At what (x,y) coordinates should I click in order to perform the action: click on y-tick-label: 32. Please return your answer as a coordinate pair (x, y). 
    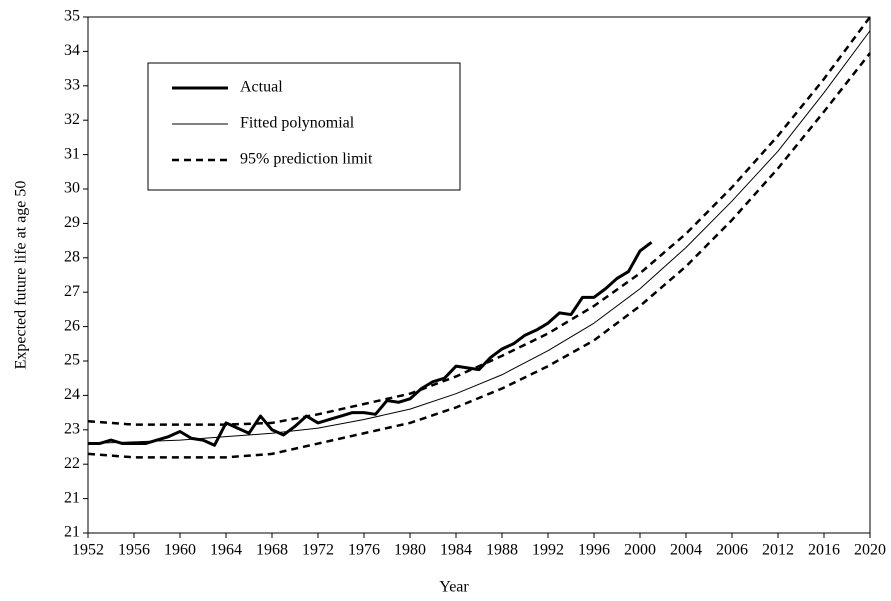
    Looking at the image, I should click on (72, 119).